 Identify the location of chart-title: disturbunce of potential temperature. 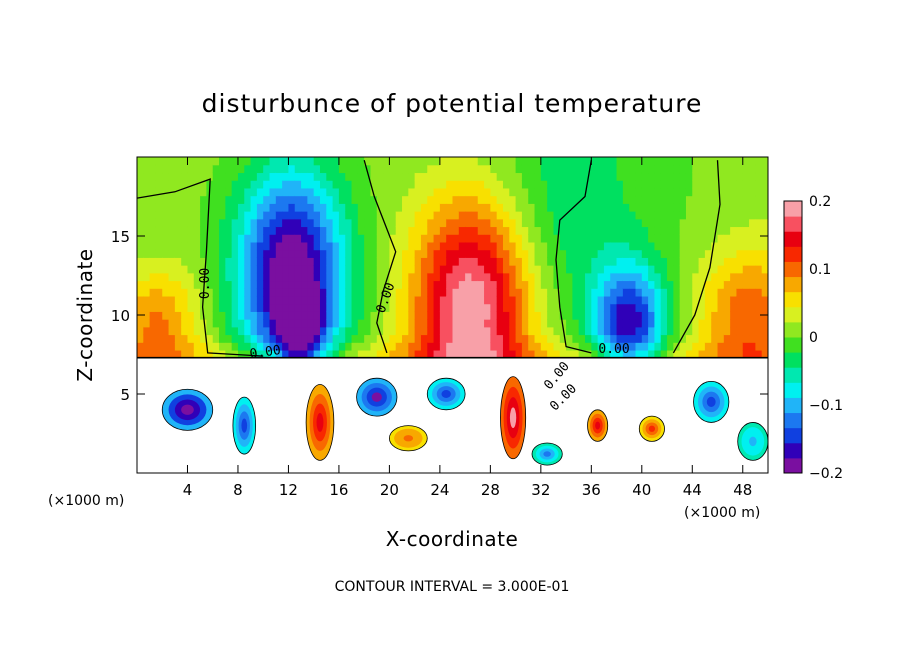
(452, 103).